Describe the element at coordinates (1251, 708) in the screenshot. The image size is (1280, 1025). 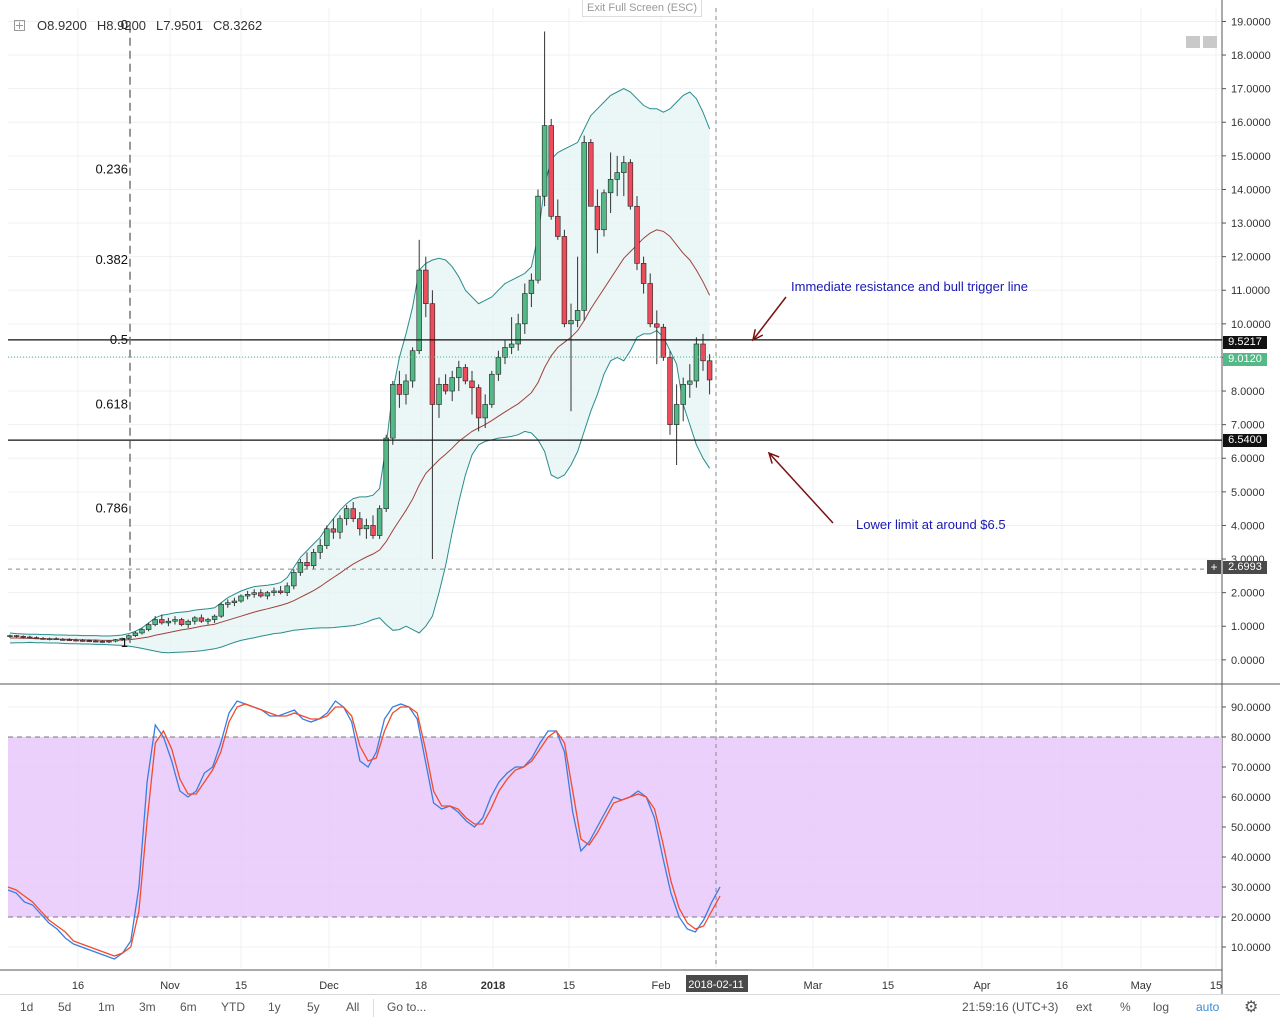
I see `stoch-tick-label: 90.0000` at that location.